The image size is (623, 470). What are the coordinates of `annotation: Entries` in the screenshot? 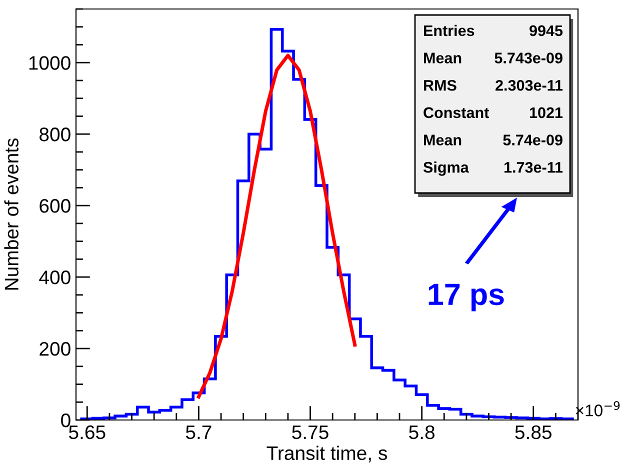 It's located at (449, 30).